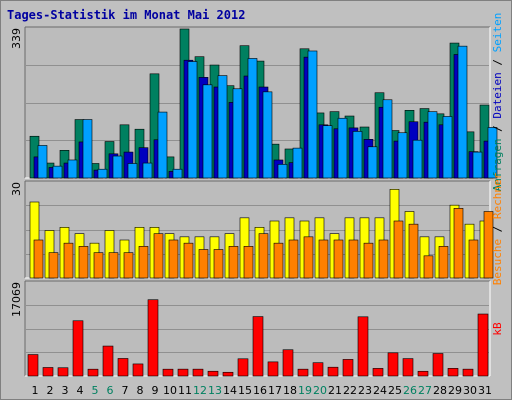 This screenshot has width=512, height=400. I want to click on x-tick-label-day-9: 9, so click(155, 390).